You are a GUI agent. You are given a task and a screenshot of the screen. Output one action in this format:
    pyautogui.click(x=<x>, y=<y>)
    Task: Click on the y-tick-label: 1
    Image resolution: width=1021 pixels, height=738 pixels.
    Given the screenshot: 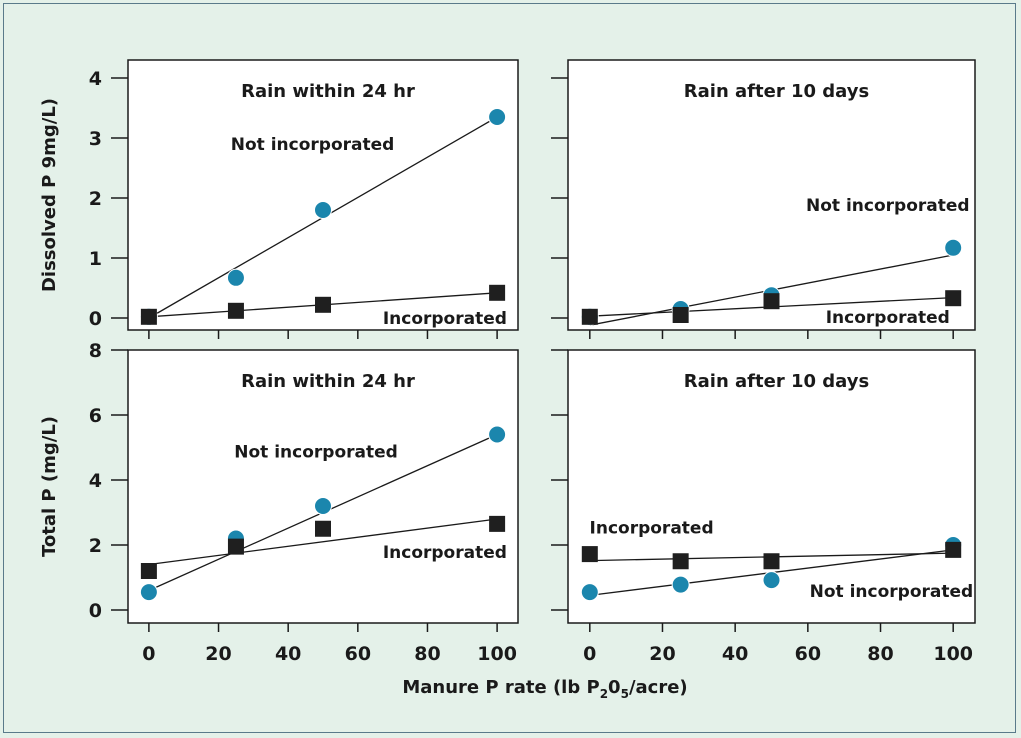 What is the action you would take?
    pyautogui.click(x=95, y=259)
    